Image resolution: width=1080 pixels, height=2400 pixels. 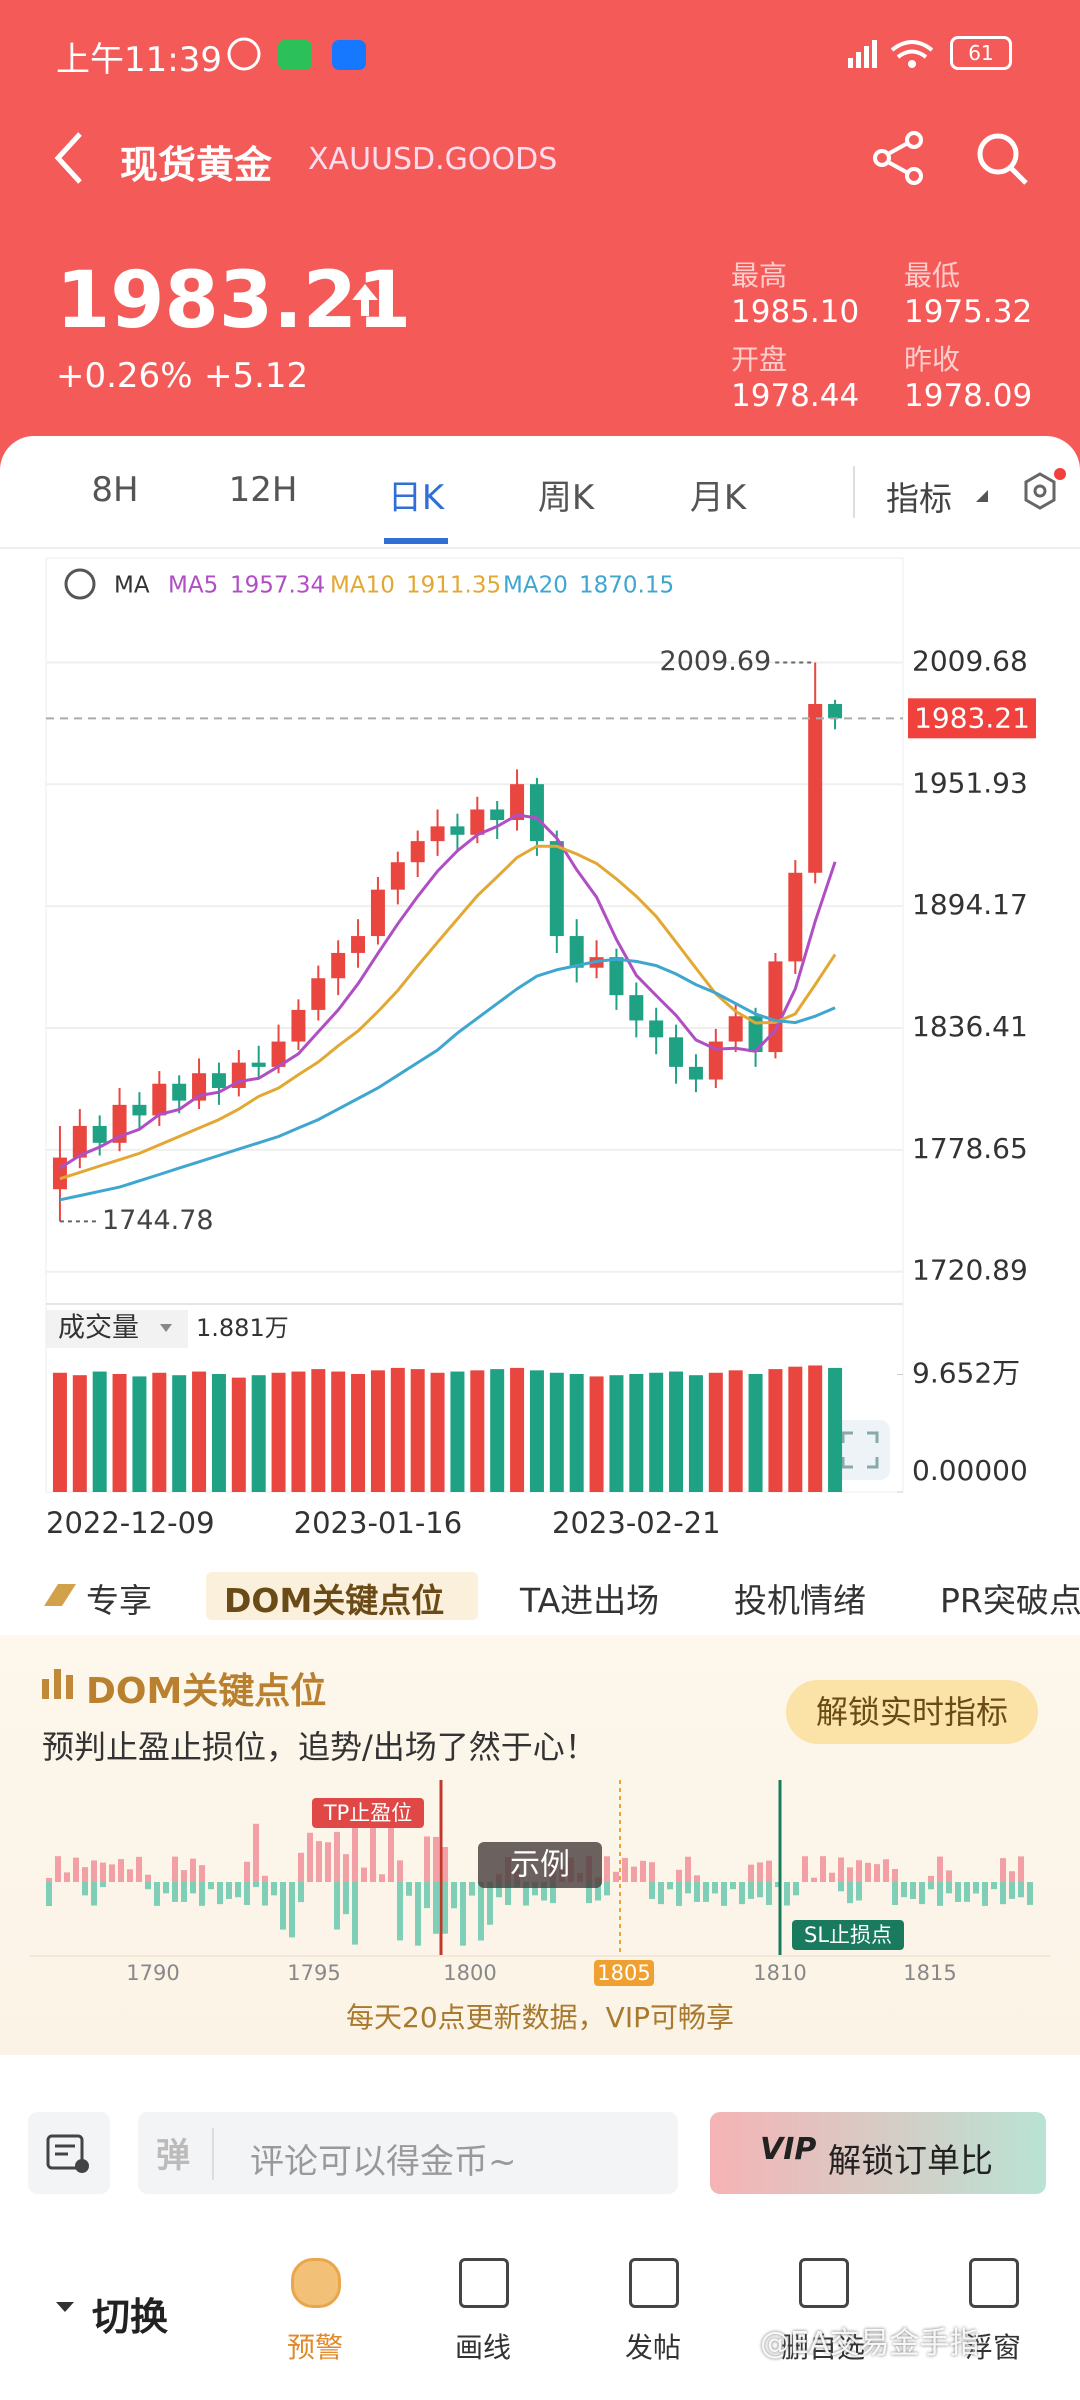 What do you see at coordinates (263, 490) in the screenshot?
I see `period-tab: 12H` at bounding box center [263, 490].